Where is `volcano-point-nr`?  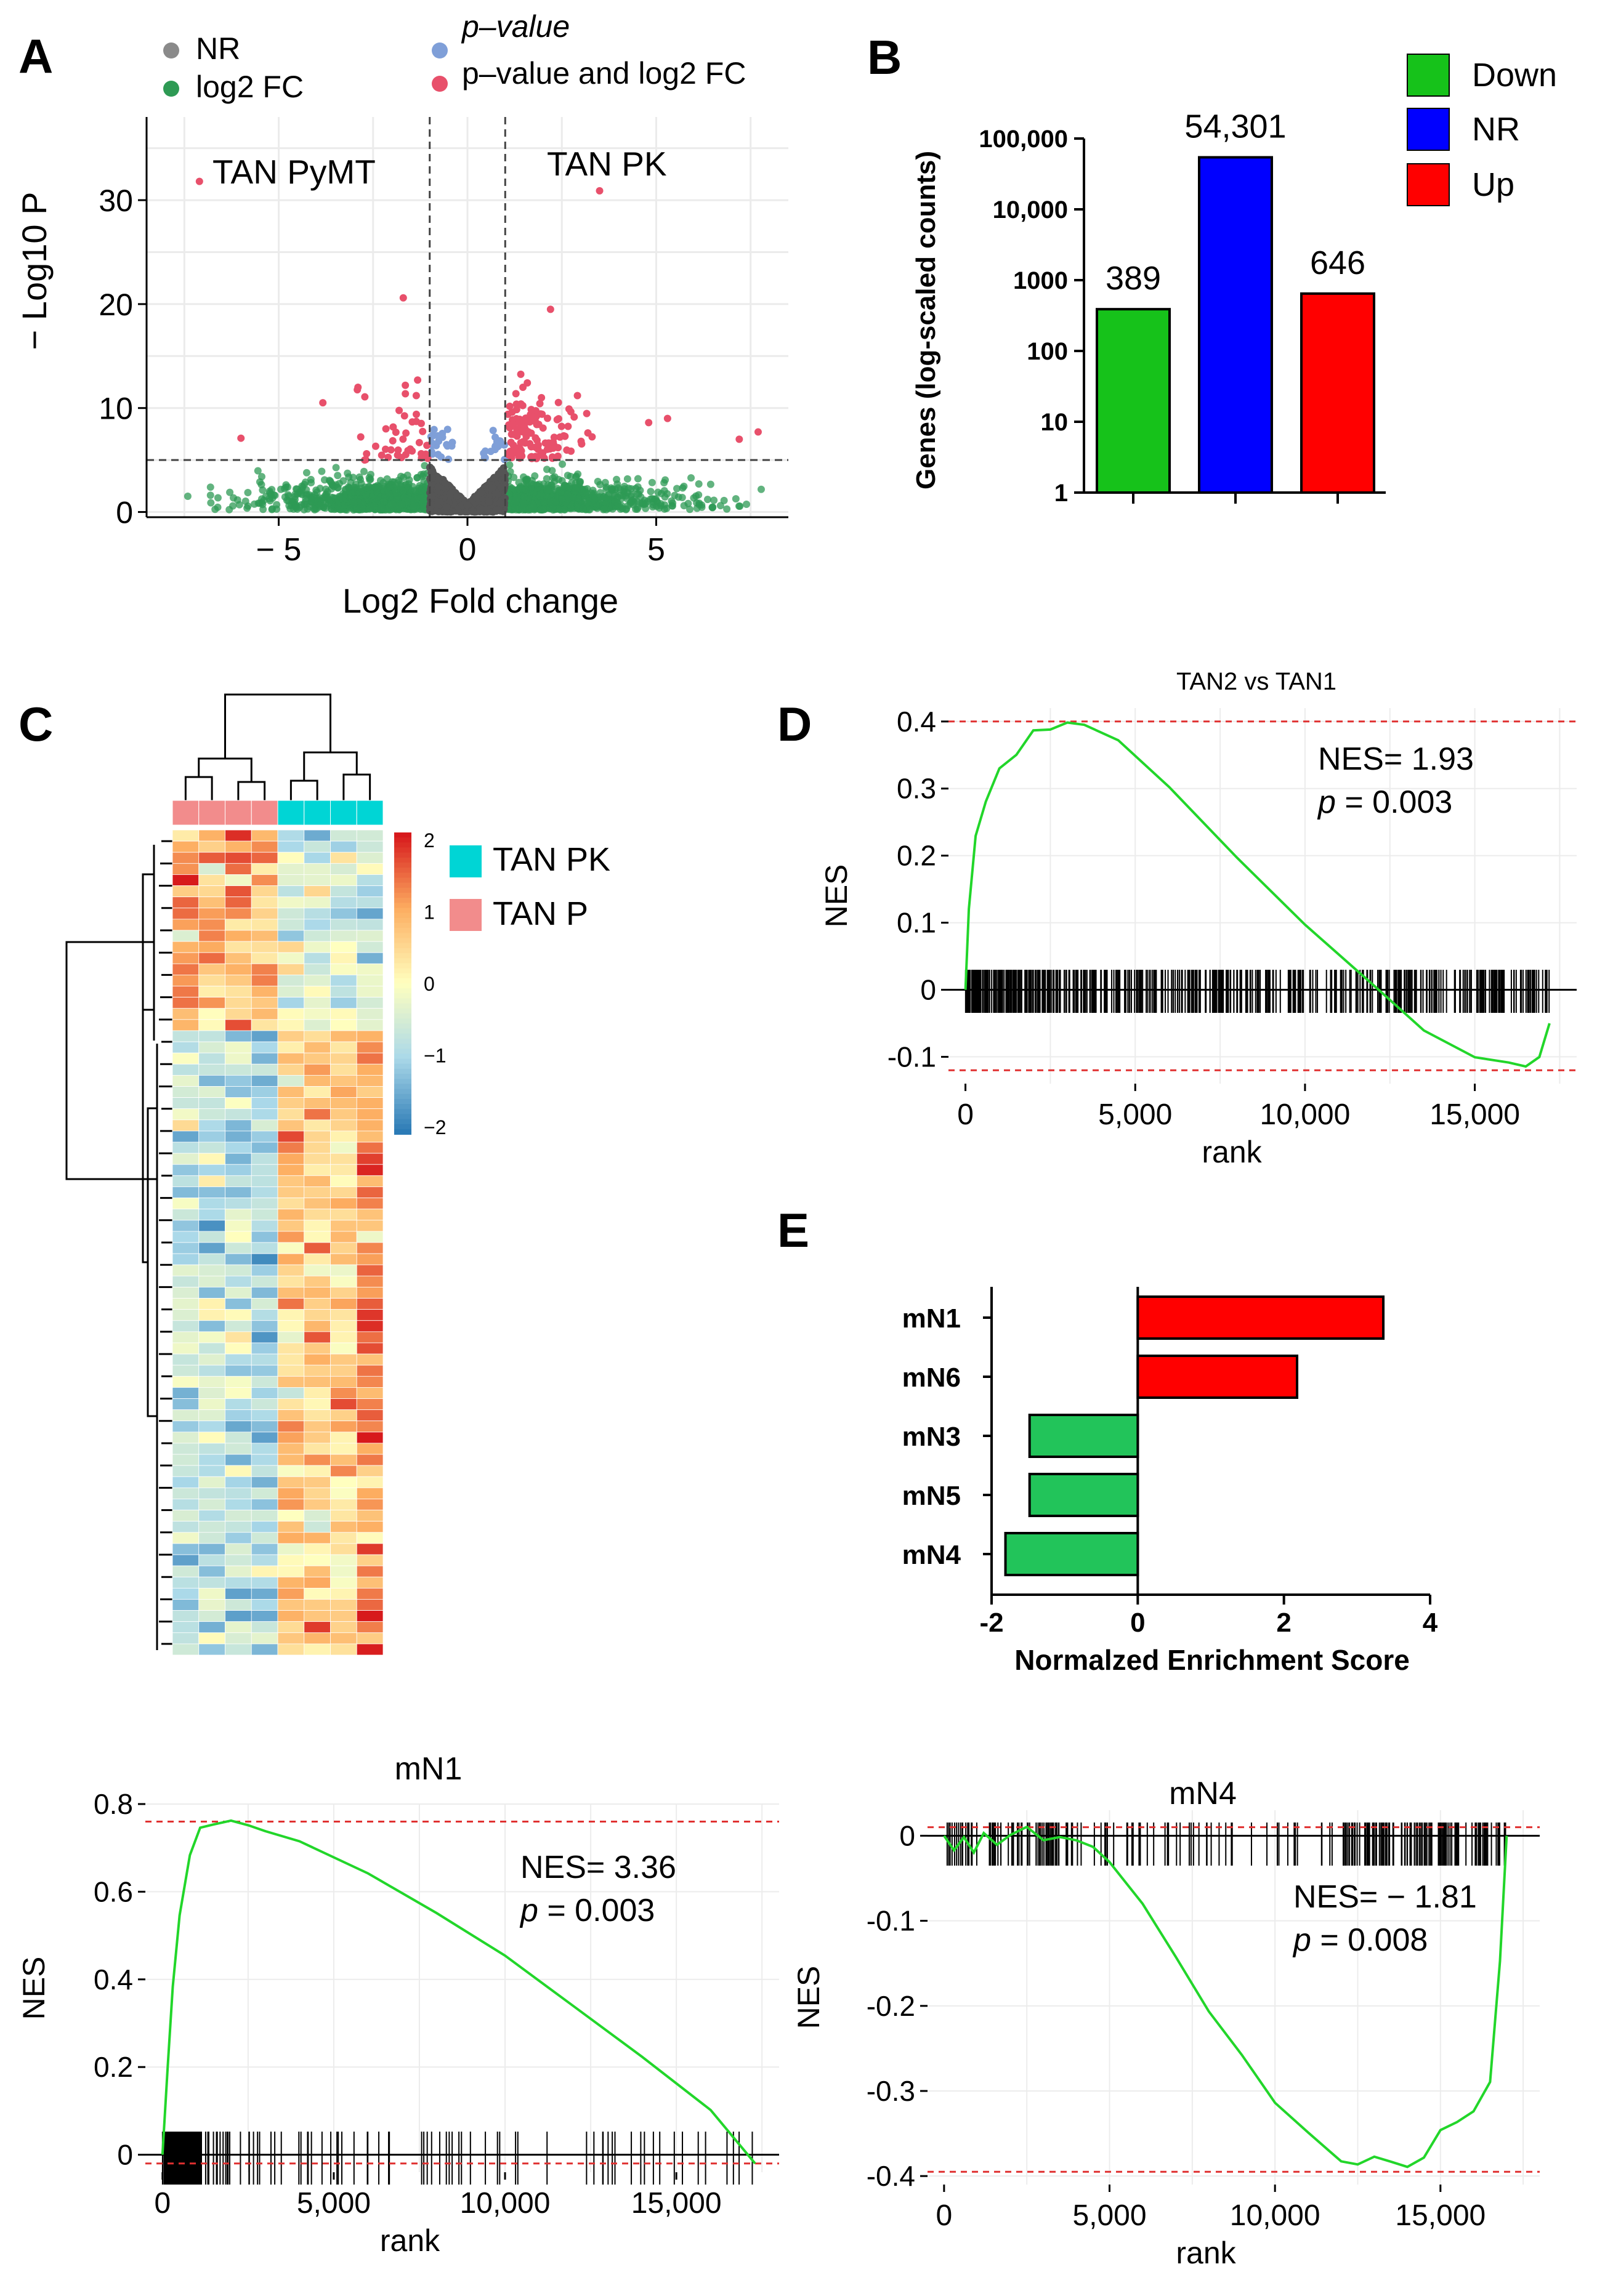
volcano-point-nr is located at coordinates (451, 496).